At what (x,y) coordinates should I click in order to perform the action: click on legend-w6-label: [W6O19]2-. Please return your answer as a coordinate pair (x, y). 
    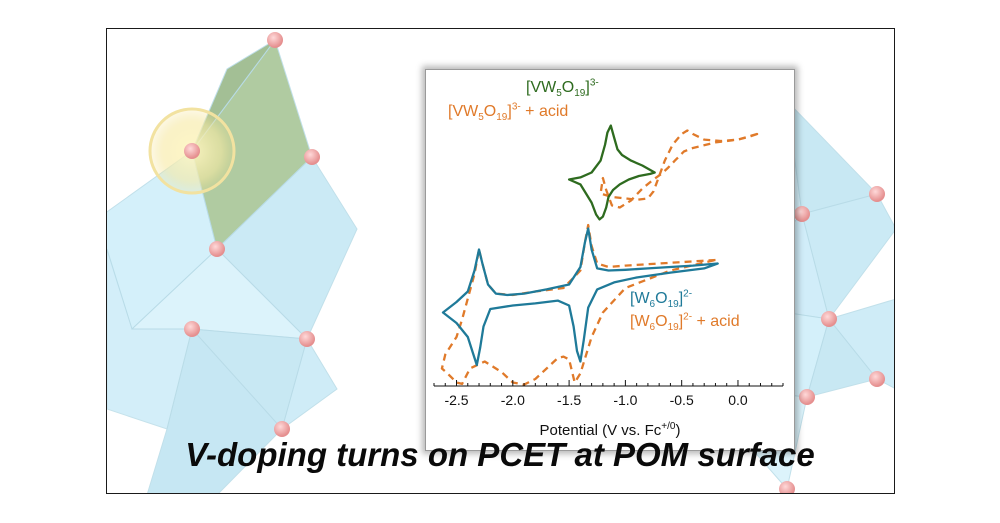
    Looking at the image, I should click on (661, 299).